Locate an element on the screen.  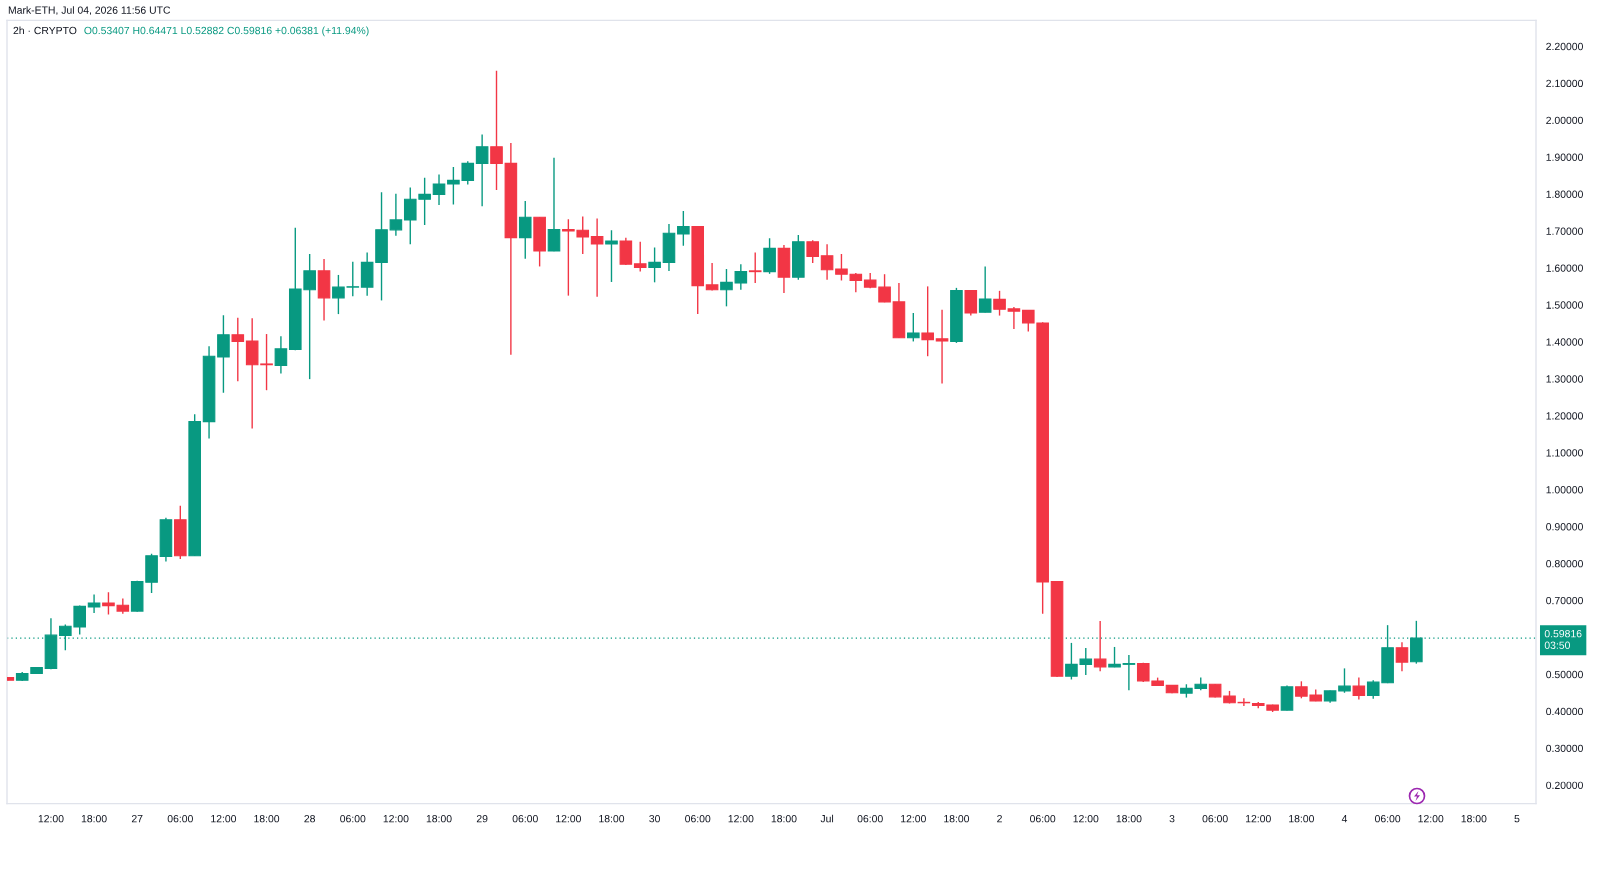
y-tick-label: 1.50000 is located at coordinates (1564, 305).